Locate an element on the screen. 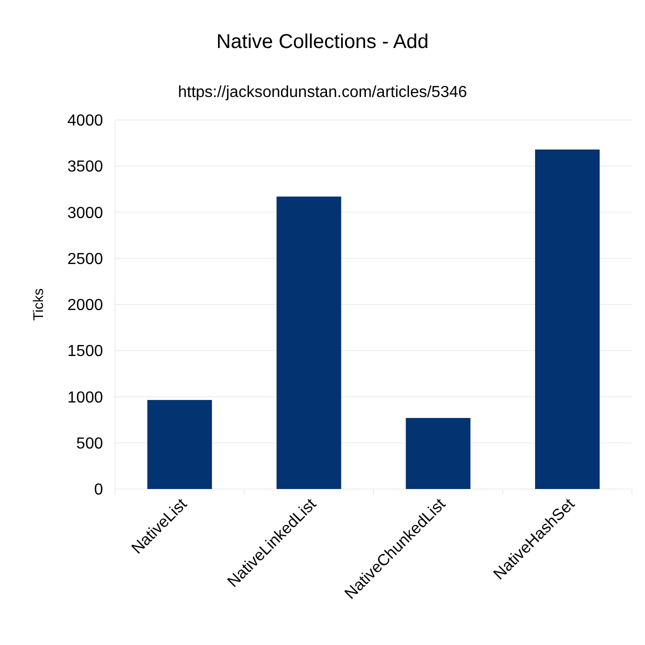  chart-title: Native Collections - Add is located at coordinates (322, 42).